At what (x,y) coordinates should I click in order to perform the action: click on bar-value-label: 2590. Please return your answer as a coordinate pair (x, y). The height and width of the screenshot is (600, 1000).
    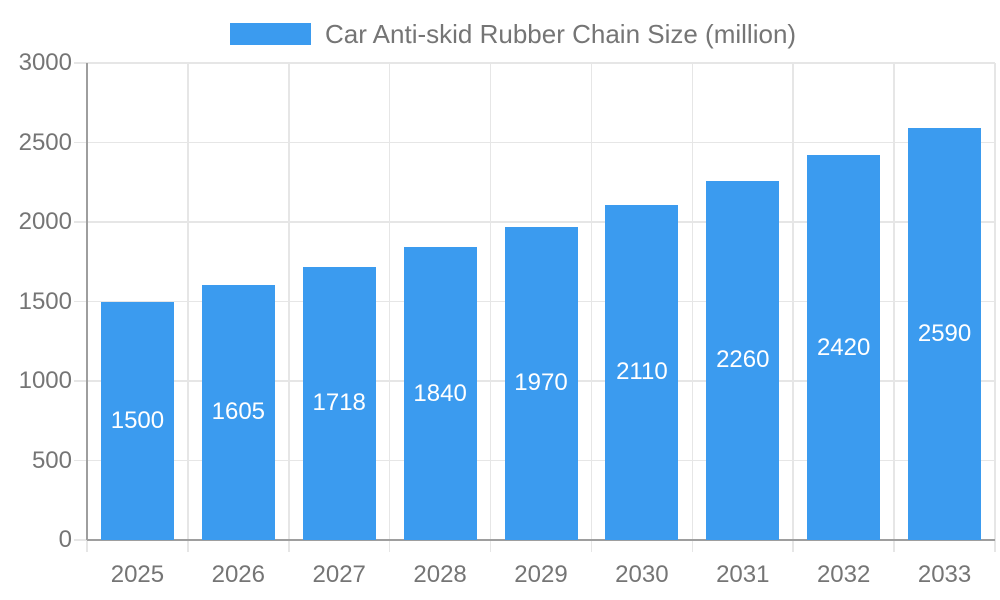
    Looking at the image, I should click on (944, 334).